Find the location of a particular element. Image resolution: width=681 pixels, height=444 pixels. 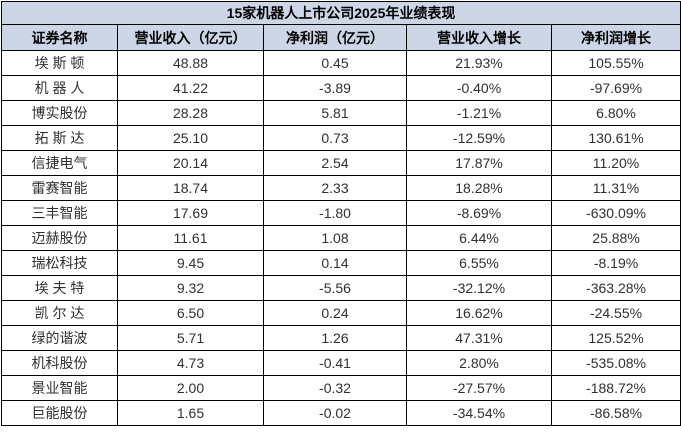

cell-revenue: 2.00 is located at coordinates (190, 388).